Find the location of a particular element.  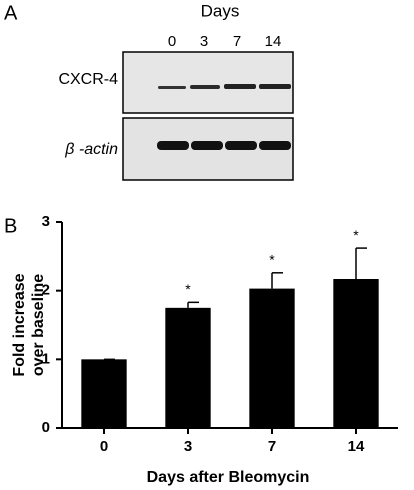

blot-row-label: β -actin is located at coordinates (91, 149).